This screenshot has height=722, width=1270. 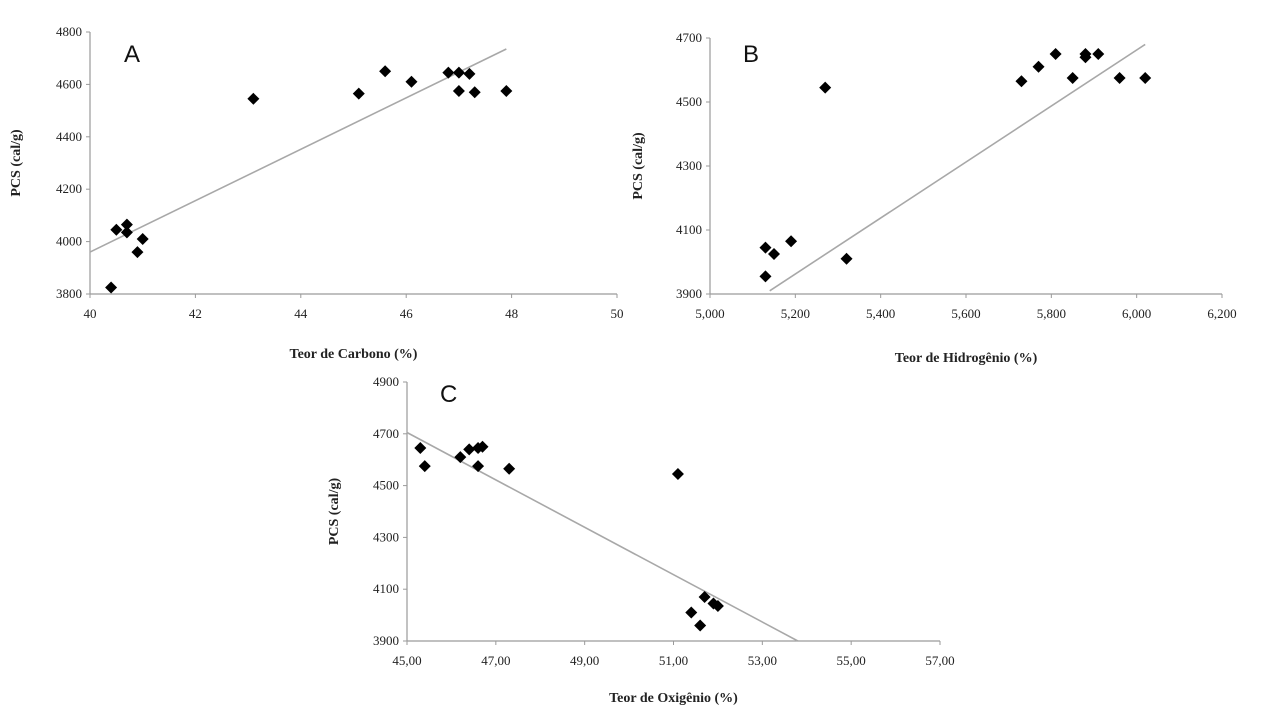 I want to click on x-tick-label: 40, so click(x=90, y=313).